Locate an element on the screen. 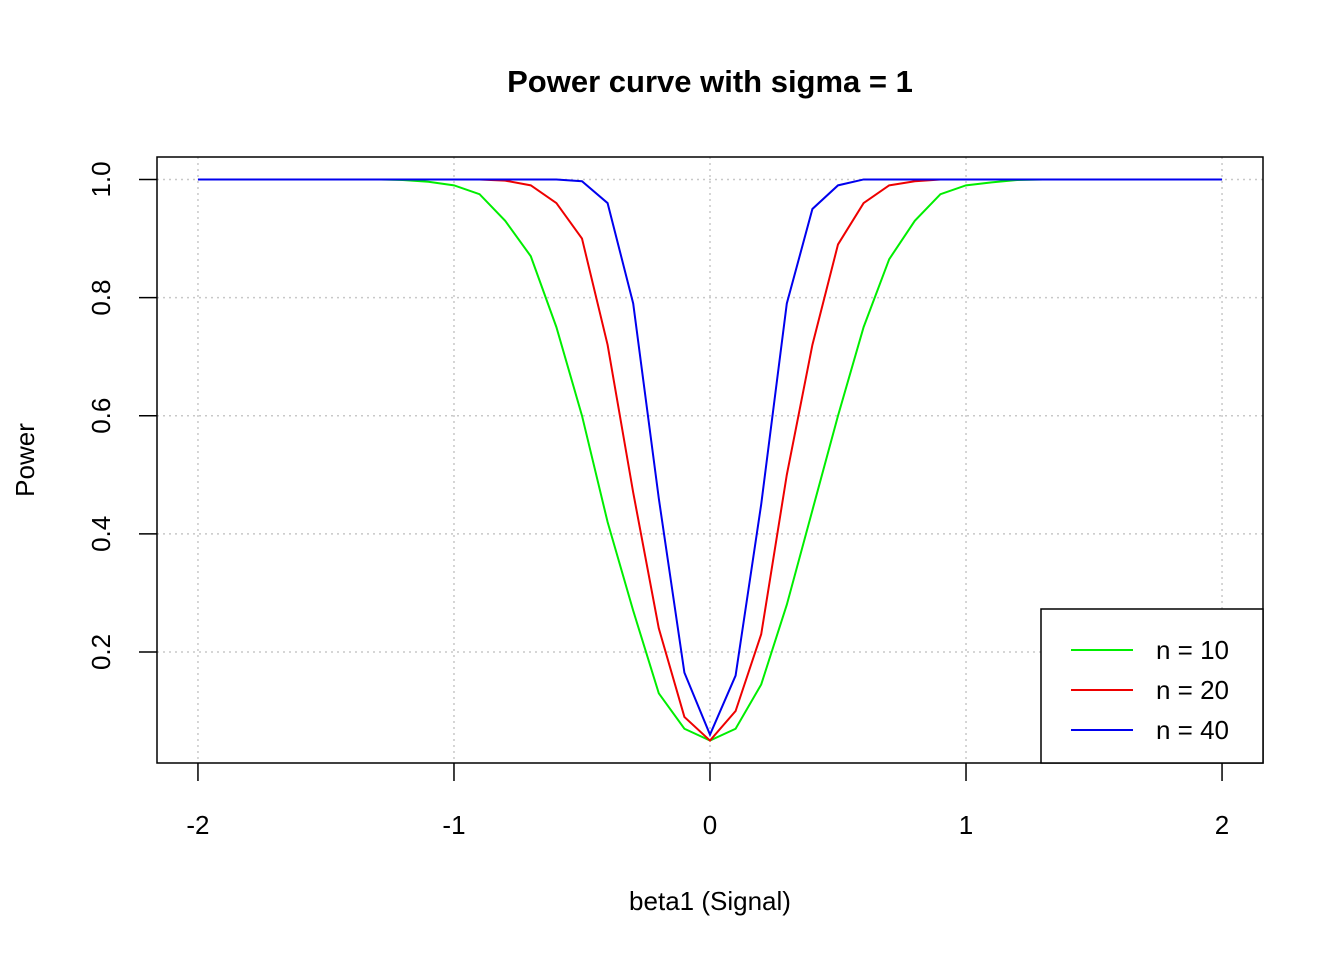 This screenshot has width=1344, height=960. x-tick-label: 0 is located at coordinates (710, 825).